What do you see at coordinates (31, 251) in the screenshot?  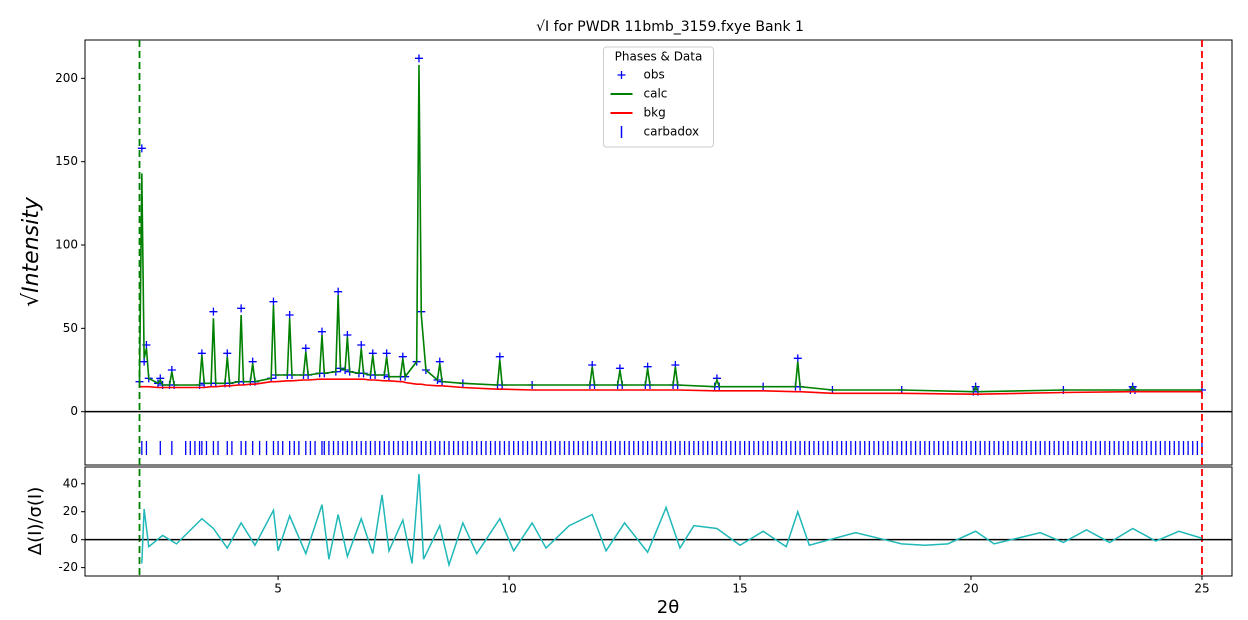 I see `y-axis-label: √Intensity` at bounding box center [31, 251].